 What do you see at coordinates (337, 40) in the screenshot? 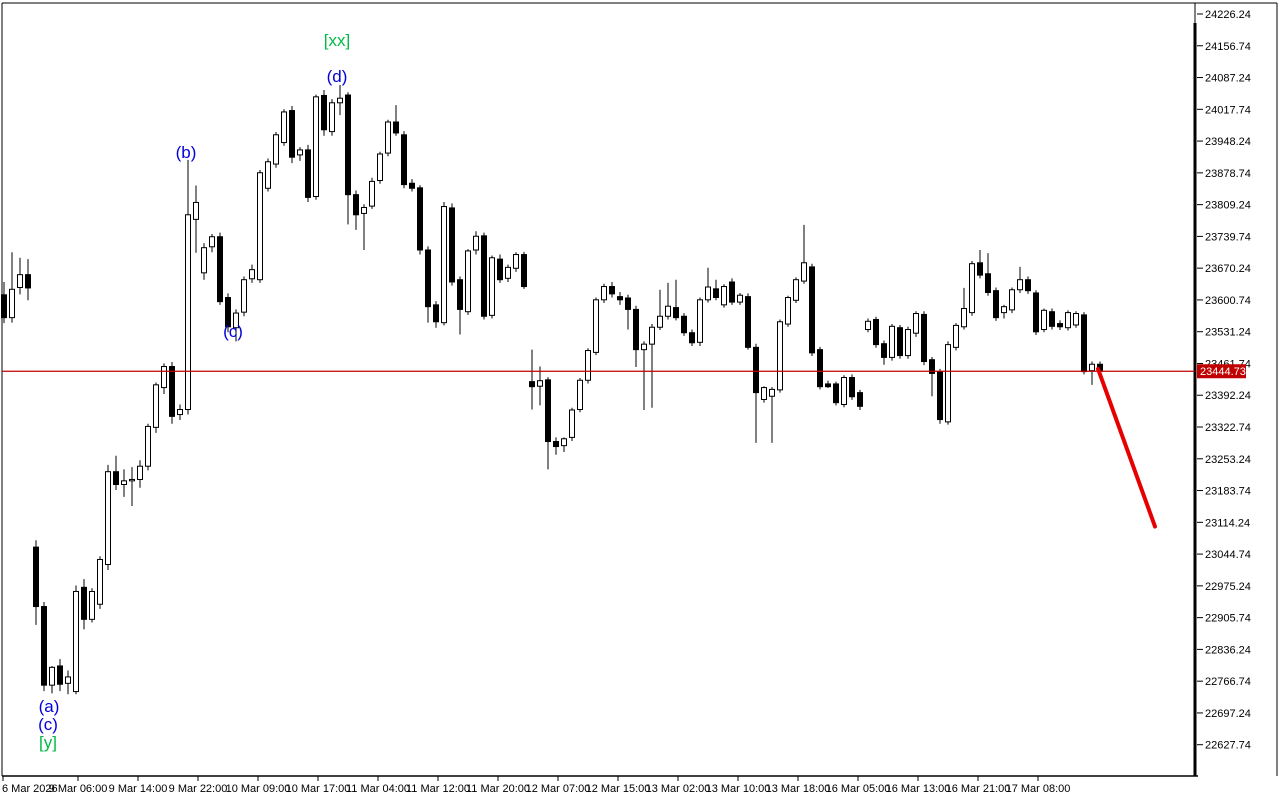
I see `wave-label: [xx]` at bounding box center [337, 40].